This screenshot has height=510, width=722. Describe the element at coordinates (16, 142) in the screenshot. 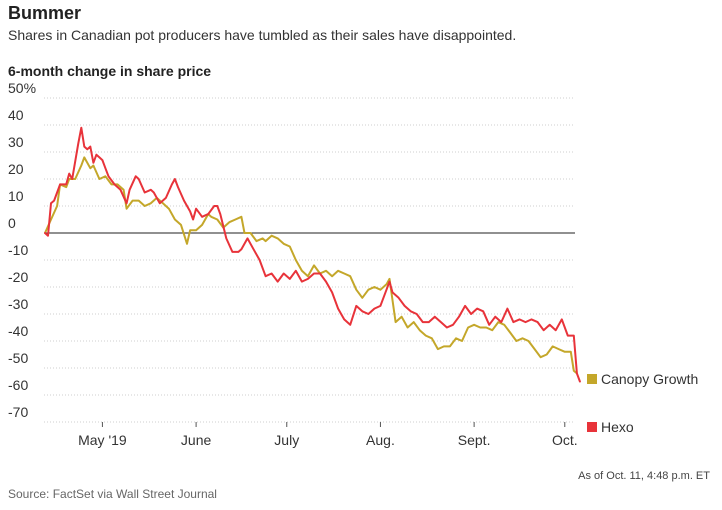

I see `y-tick-label: 30` at that location.